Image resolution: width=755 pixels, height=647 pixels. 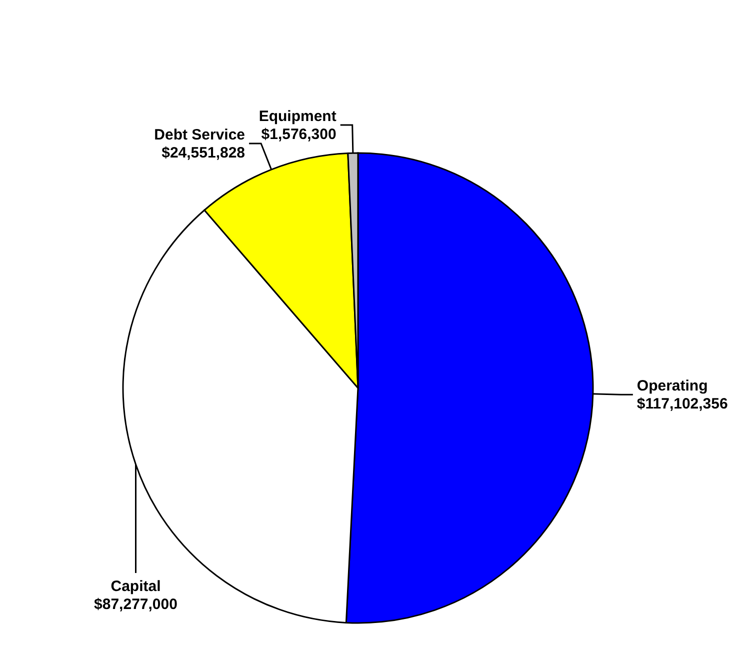 What do you see at coordinates (672, 386) in the screenshot?
I see `slice-label: Operating` at bounding box center [672, 386].